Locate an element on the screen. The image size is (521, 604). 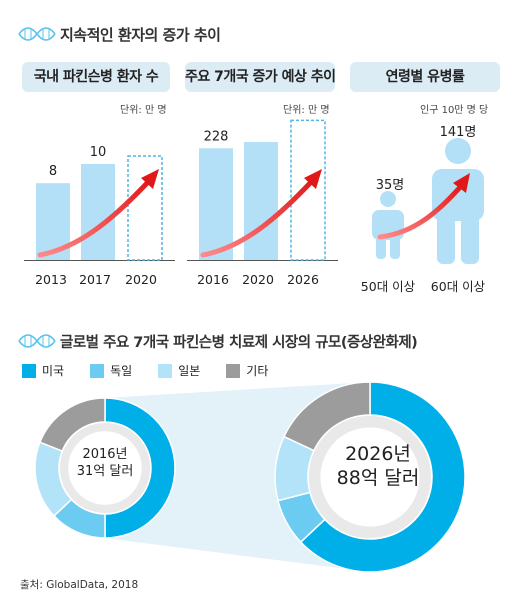
value-label-60s: 141명 is located at coordinates (458, 132).